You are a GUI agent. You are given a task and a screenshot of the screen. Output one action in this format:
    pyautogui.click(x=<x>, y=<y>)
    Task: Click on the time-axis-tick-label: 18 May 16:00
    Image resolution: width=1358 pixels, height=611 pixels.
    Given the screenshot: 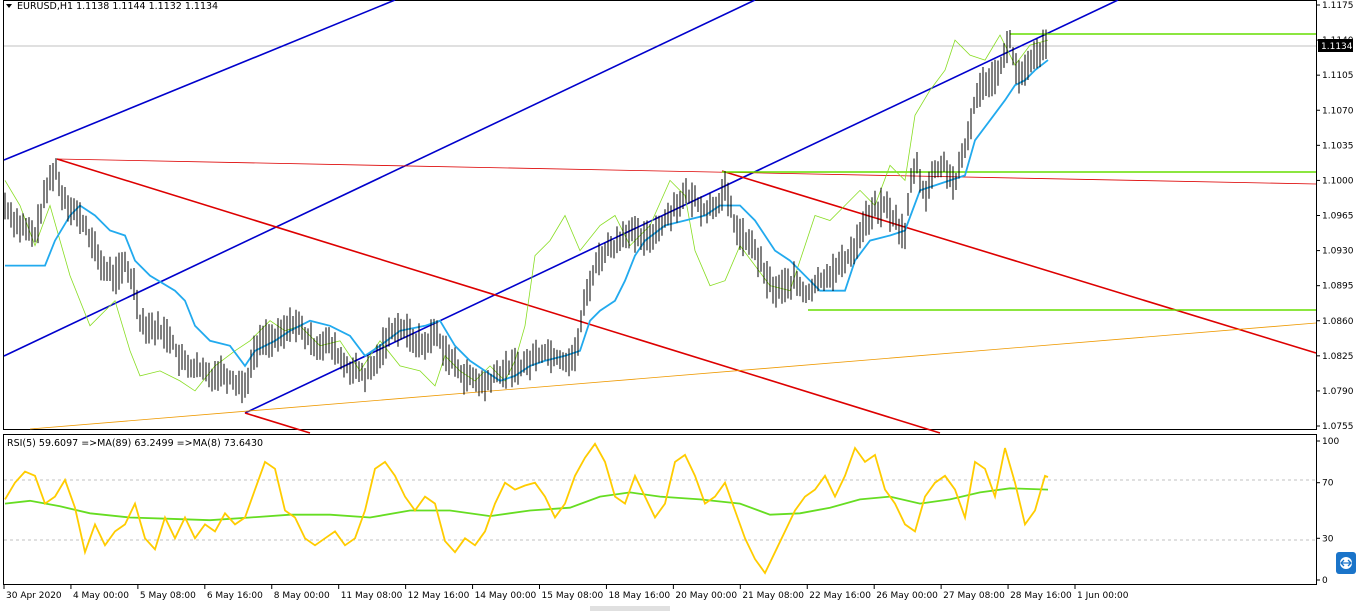 What is the action you would take?
    pyautogui.click(x=639, y=596)
    